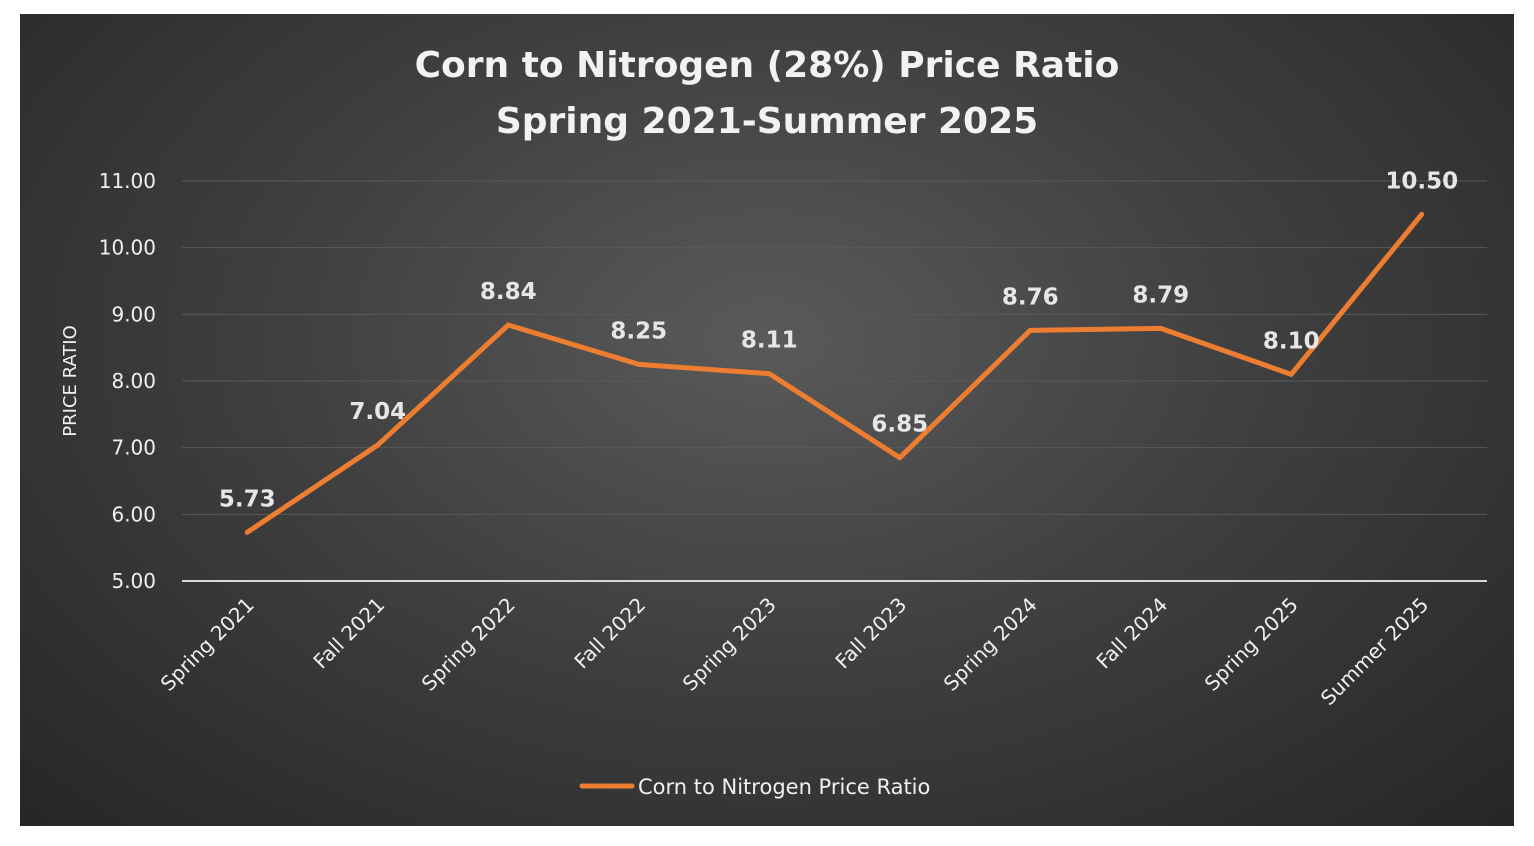 The image size is (1534, 846). What do you see at coordinates (468, 644) in the screenshot?
I see `x-tick-label: Spring 2022` at bounding box center [468, 644].